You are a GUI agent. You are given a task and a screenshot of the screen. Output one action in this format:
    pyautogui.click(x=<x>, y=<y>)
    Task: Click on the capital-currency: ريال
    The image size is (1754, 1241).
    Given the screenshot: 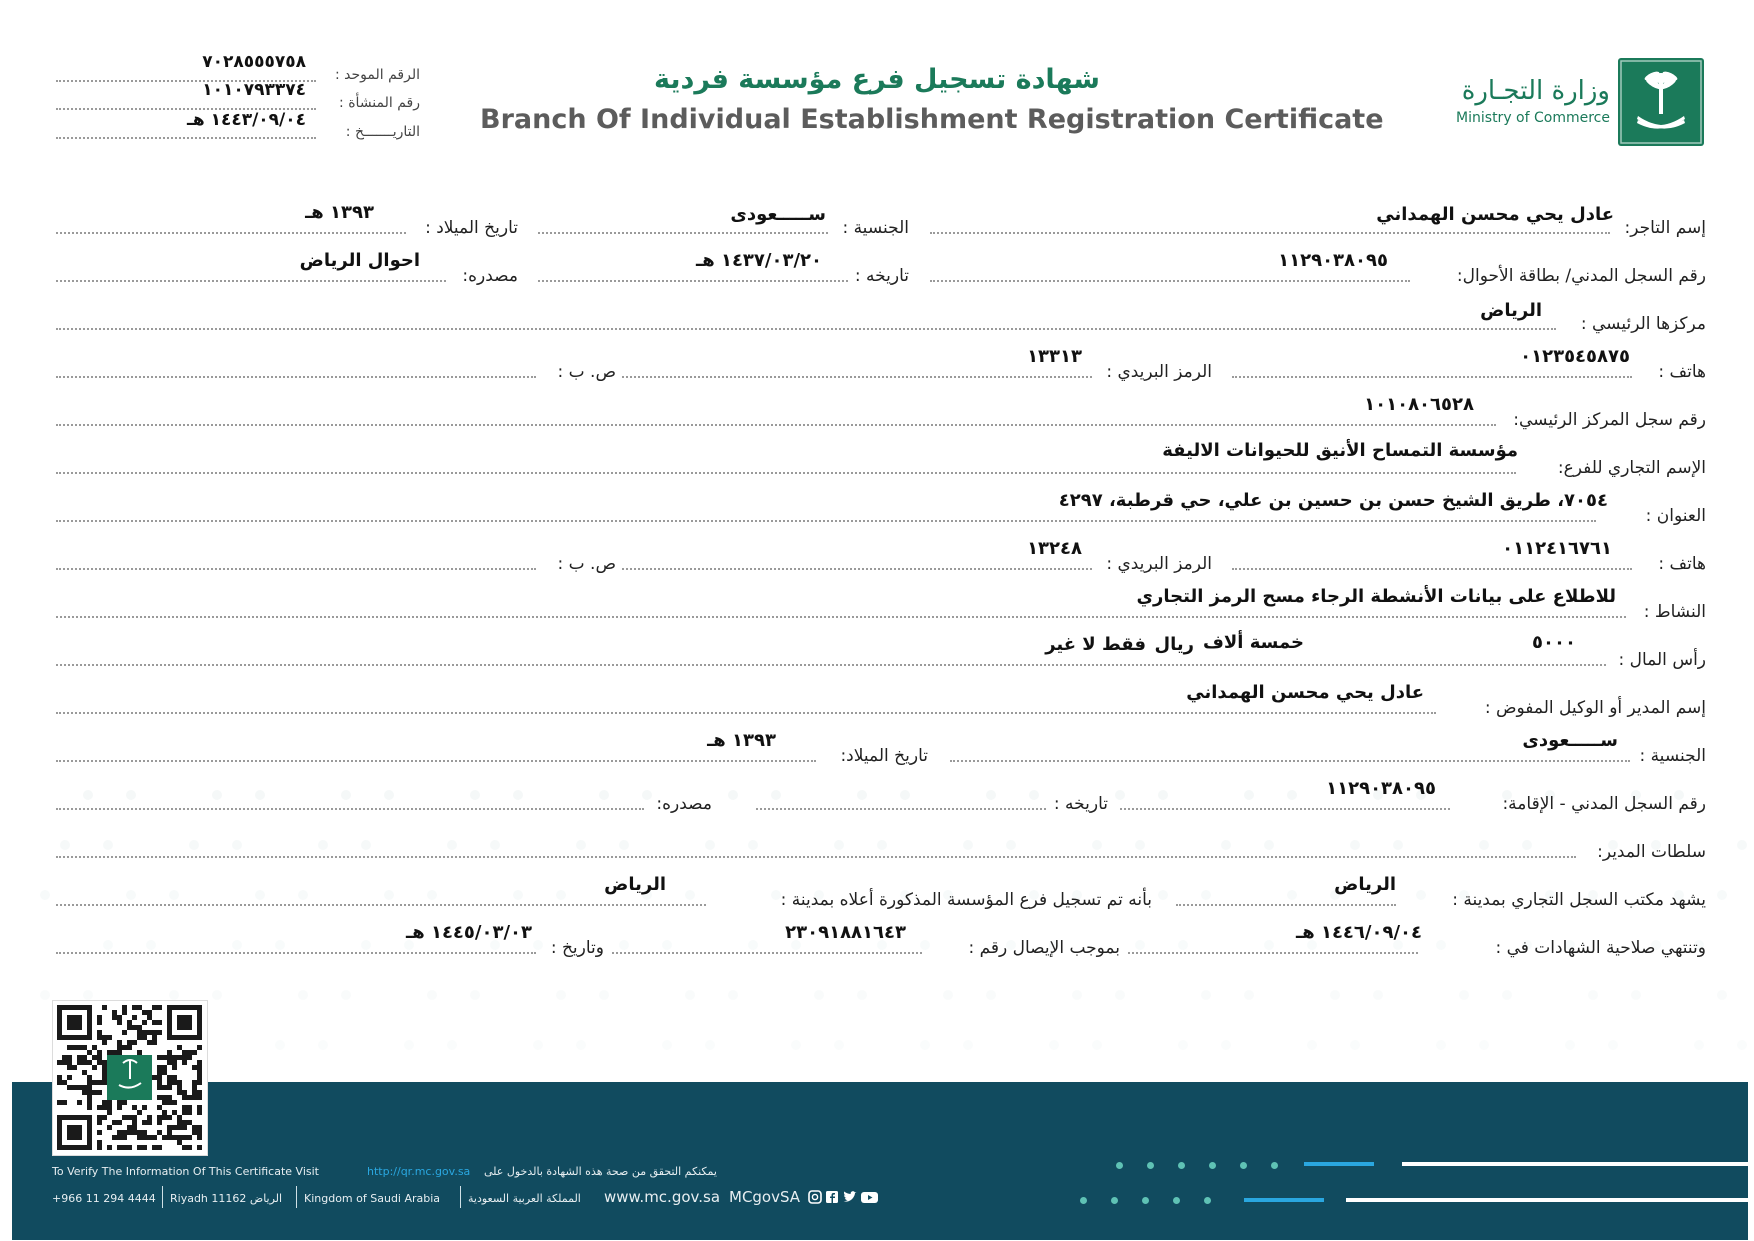 What is the action you would take?
    pyautogui.click(x=1174, y=644)
    